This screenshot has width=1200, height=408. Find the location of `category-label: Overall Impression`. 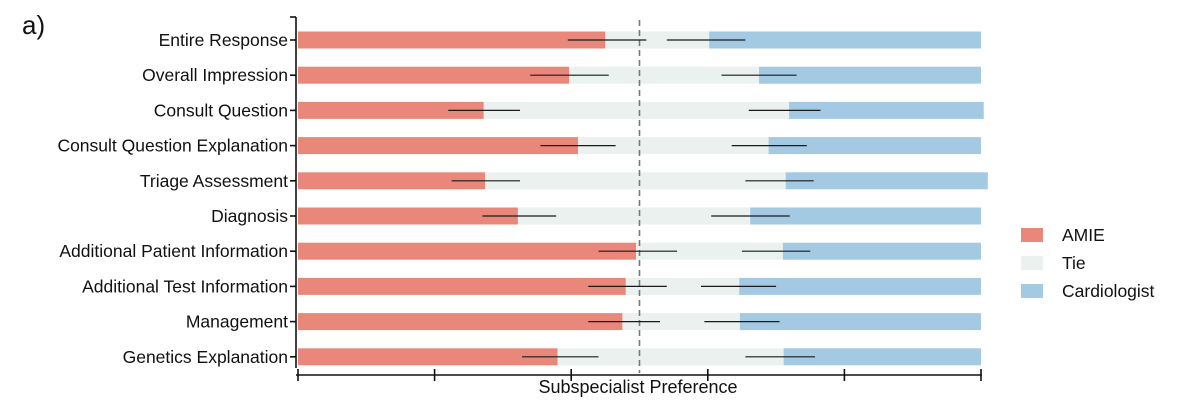

category-label: Overall Impression is located at coordinates (215, 75).